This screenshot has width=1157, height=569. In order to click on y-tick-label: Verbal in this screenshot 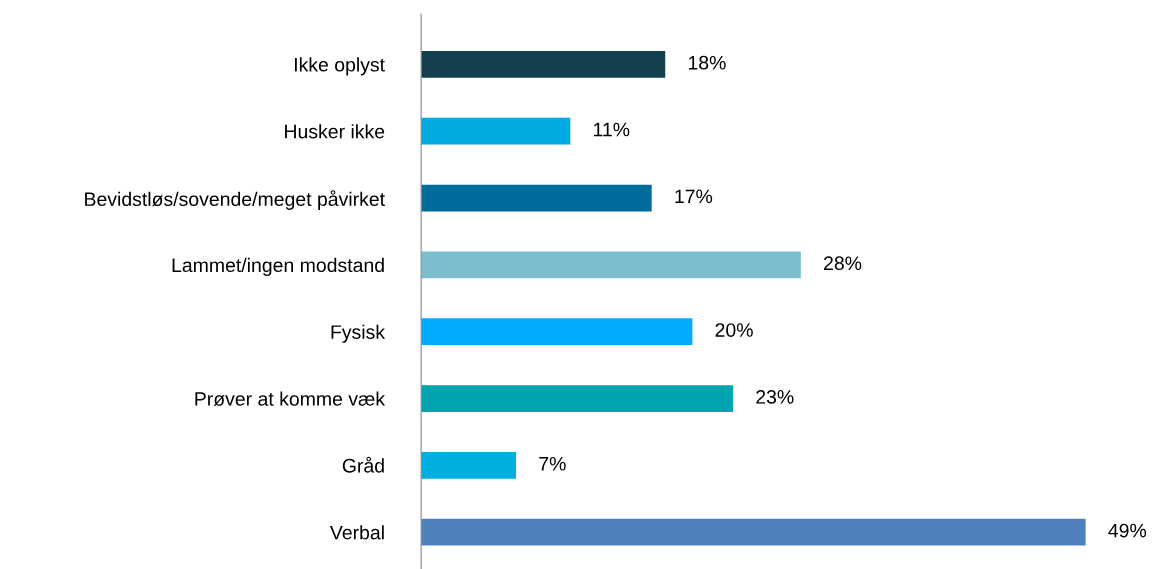, I will do `click(356, 532)`.